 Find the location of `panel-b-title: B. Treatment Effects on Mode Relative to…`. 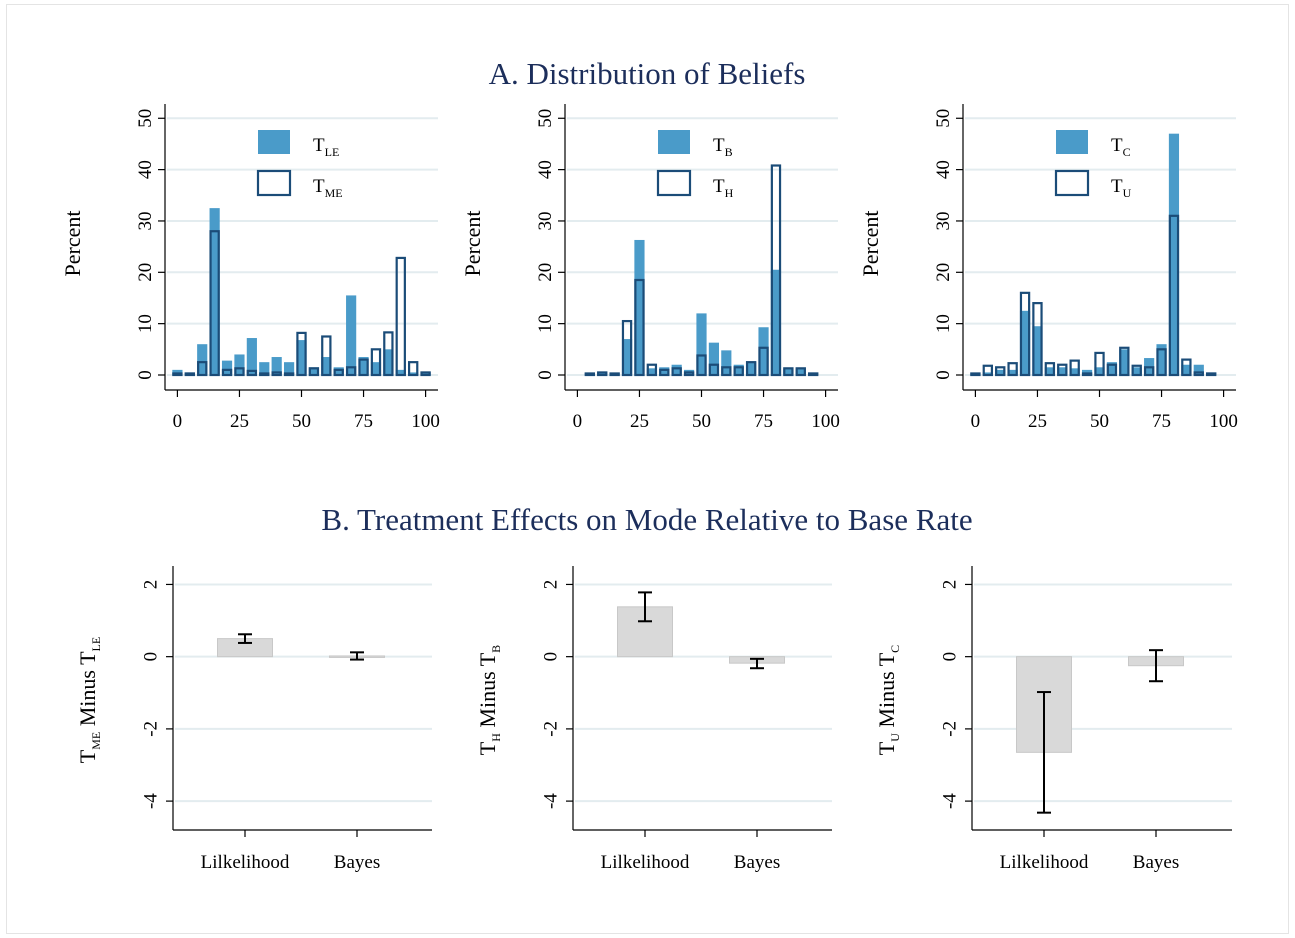

panel-b-title: B. Treatment Effects on Mode Relative to… is located at coordinates (646, 519).